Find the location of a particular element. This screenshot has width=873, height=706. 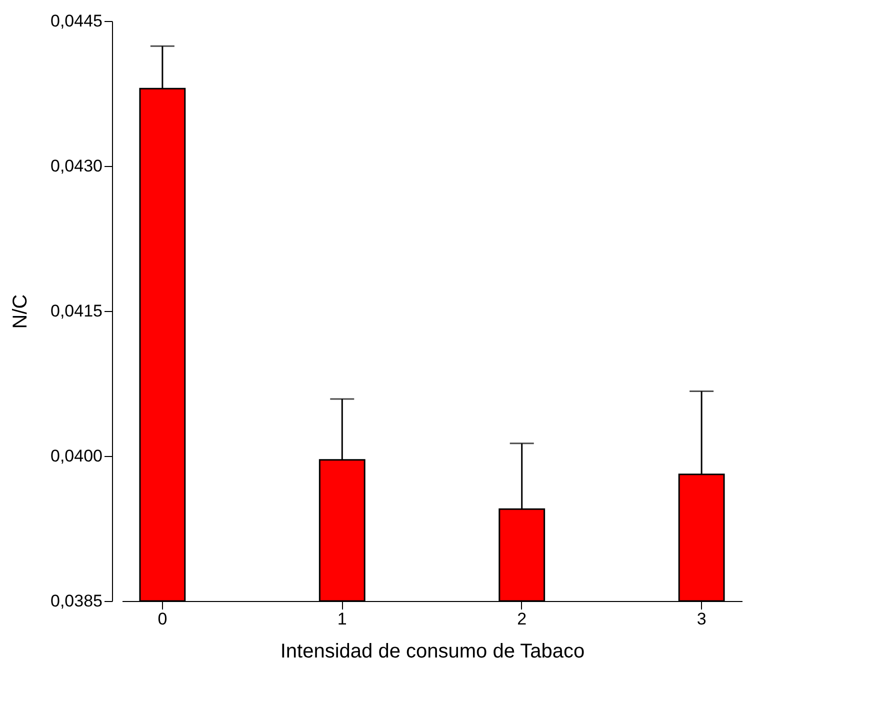

y-tick-label: 0,0385 is located at coordinates (76, 601).